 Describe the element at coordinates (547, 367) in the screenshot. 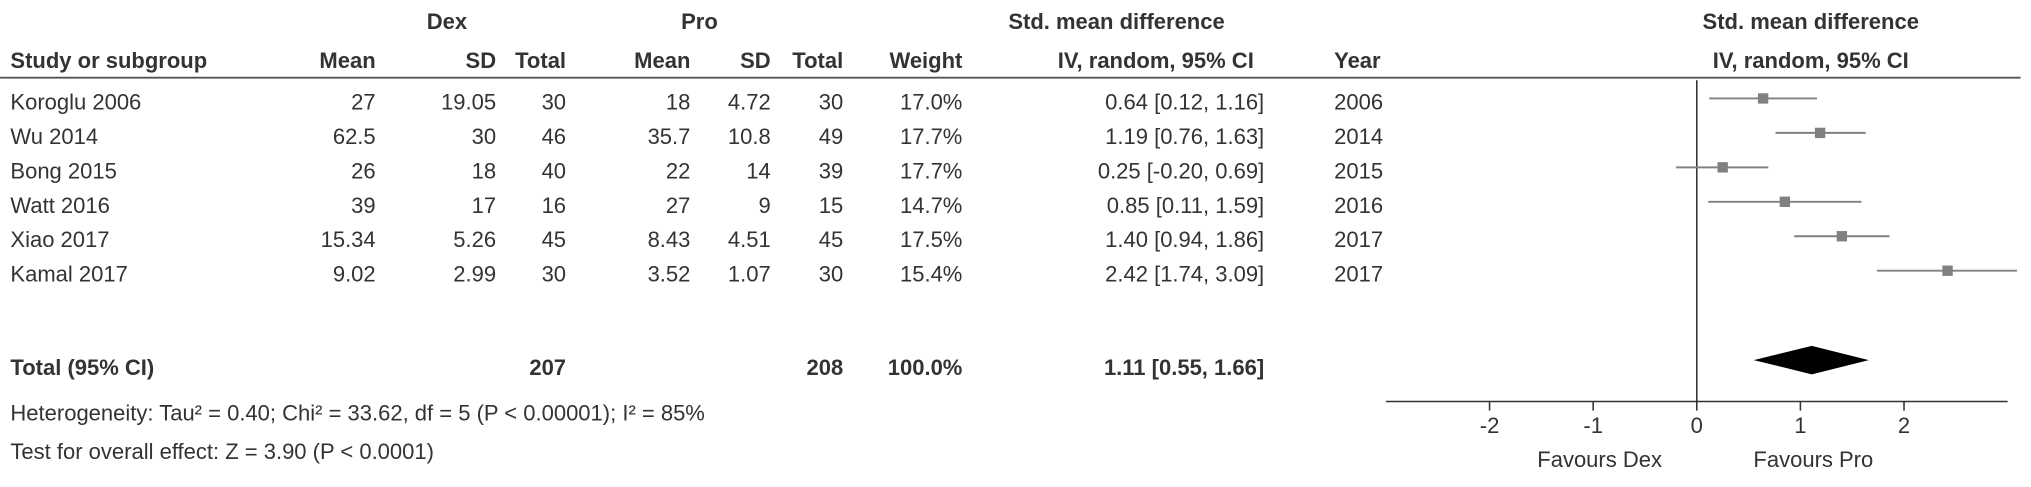

I see `total-cell: 207` at that location.